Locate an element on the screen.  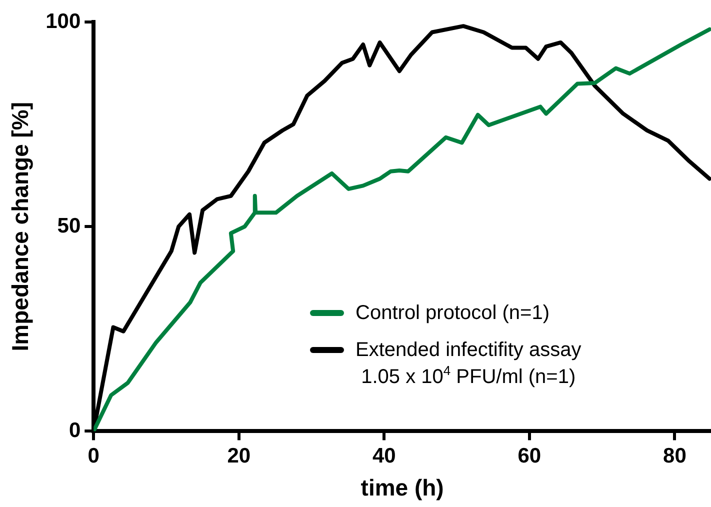
y-axis-title: Impedance change [%] is located at coordinates (20, 227).